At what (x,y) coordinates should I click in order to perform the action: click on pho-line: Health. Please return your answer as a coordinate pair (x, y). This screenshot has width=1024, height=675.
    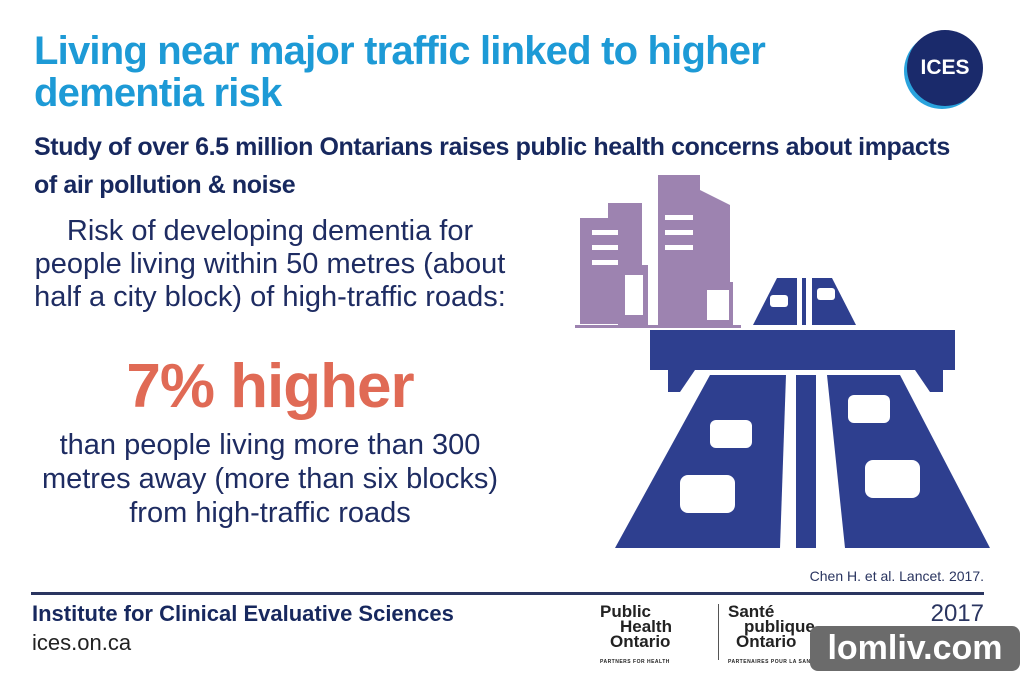
    Looking at the image, I should click on (646, 626).